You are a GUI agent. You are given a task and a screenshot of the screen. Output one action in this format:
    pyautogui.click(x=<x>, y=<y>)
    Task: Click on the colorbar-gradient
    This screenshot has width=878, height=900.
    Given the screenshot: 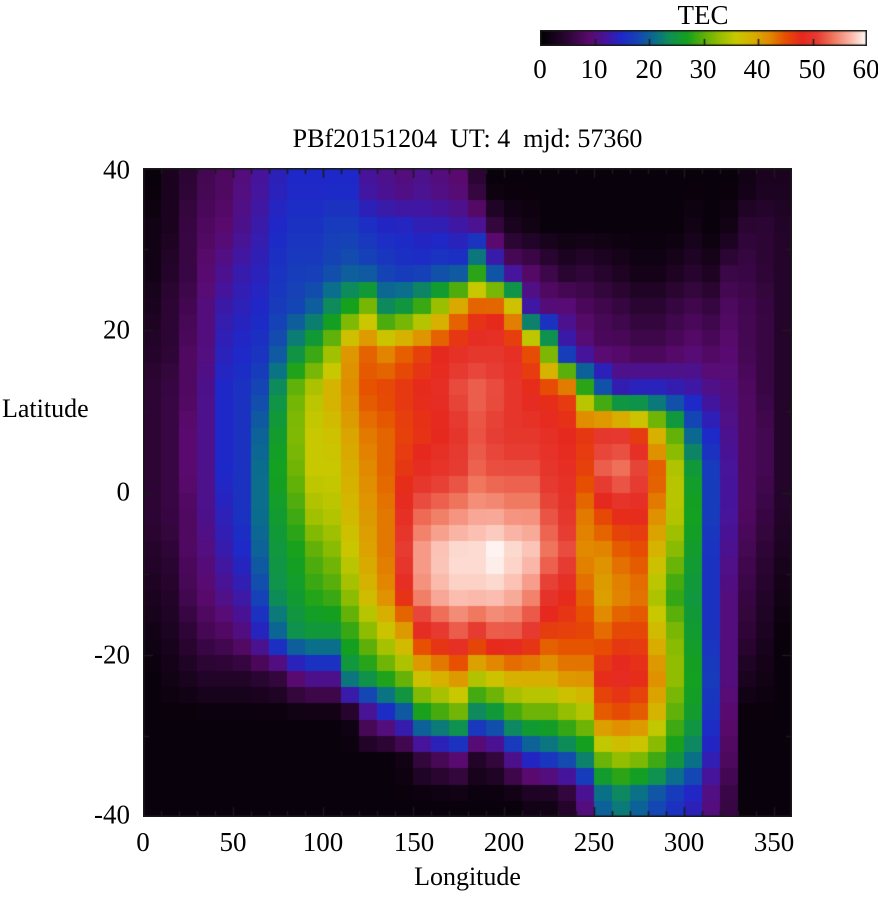 What is the action you would take?
    pyautogui.click(x=703, y=38)
    